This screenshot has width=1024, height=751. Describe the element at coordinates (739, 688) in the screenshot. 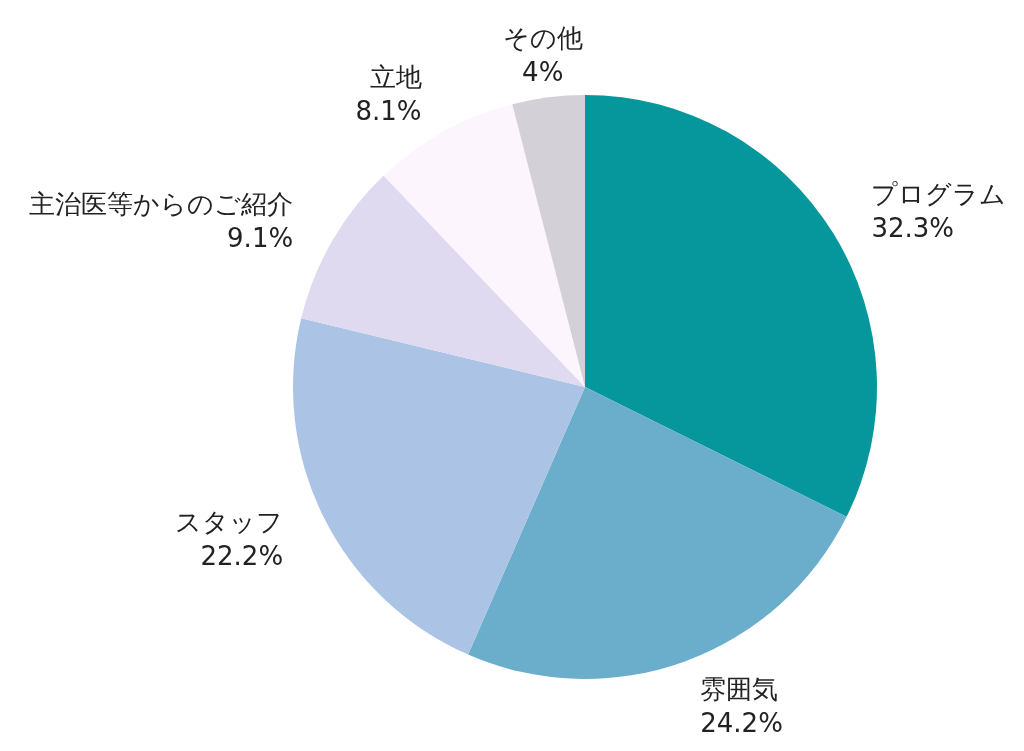

I see `slice-label: 雰囲気` at that location.